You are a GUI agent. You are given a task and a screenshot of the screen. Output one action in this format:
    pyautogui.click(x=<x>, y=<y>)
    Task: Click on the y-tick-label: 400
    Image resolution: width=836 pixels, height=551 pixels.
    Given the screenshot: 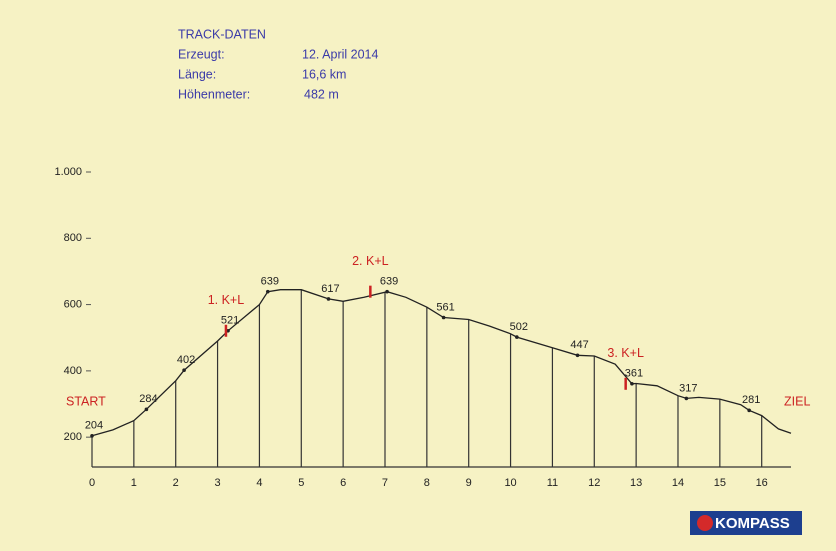 What is the action you would take?
    pyautogui.click(x=73, y=371)
    